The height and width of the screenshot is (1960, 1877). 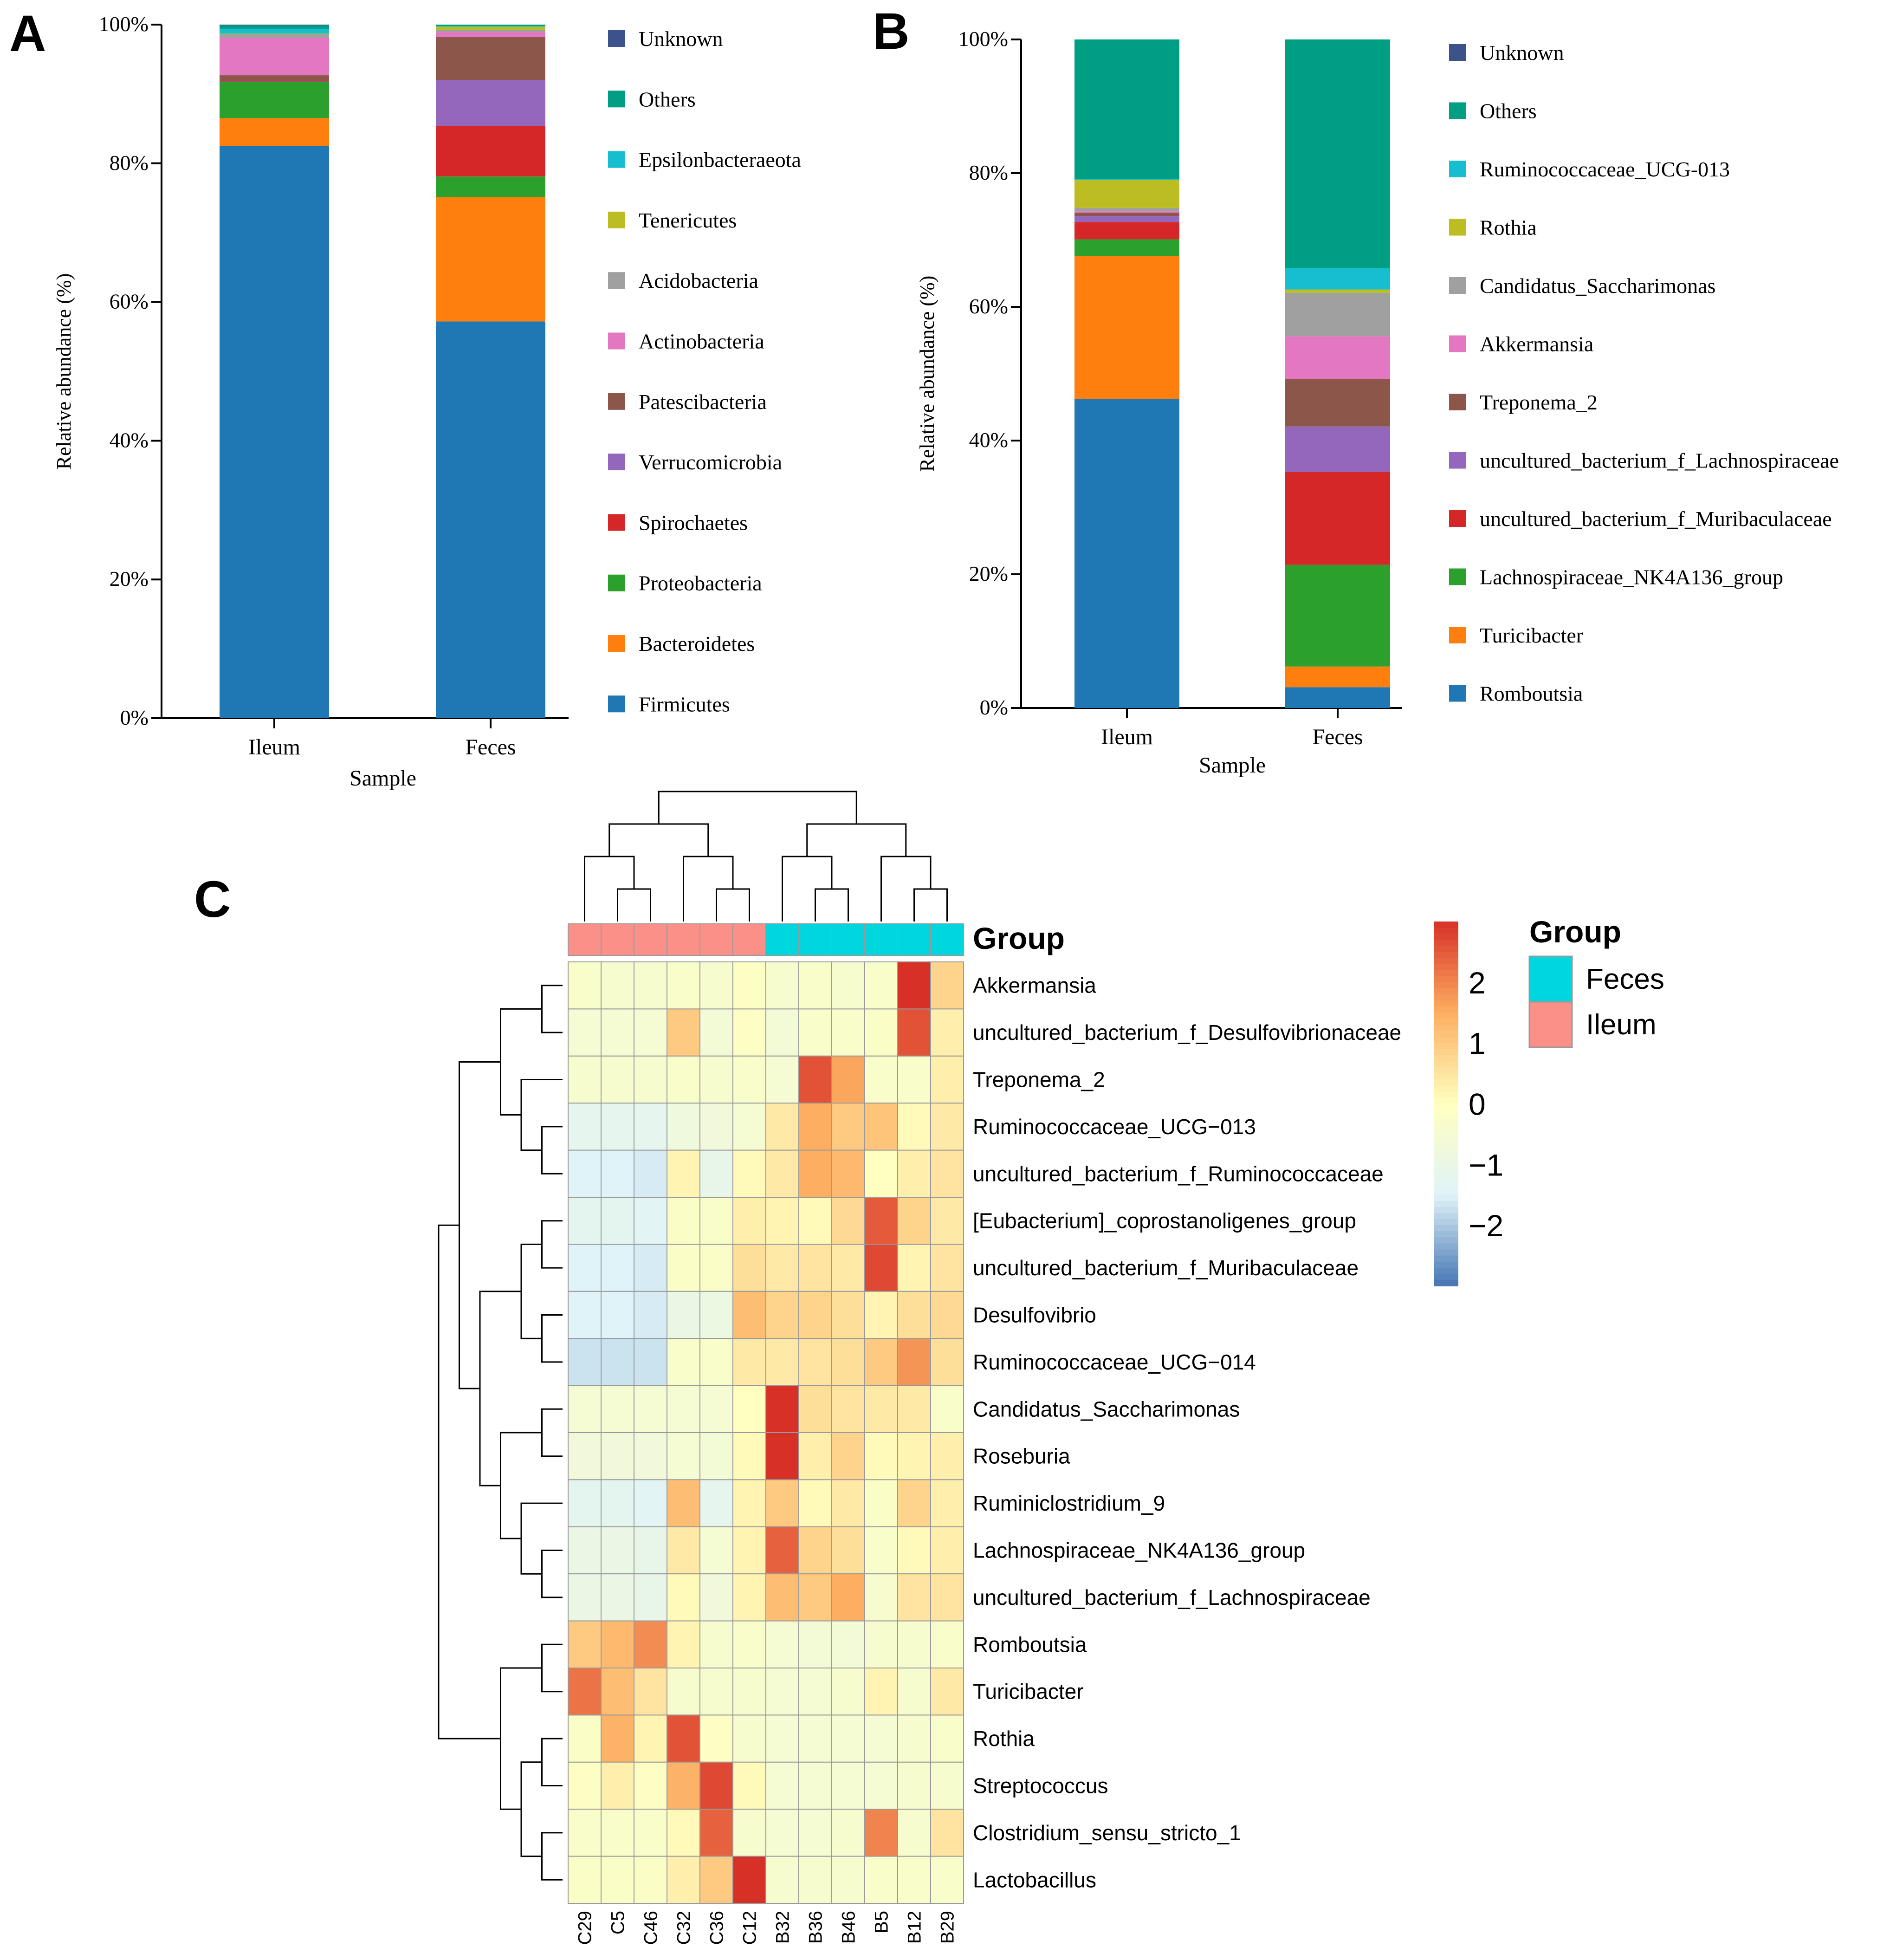 What do you see at coordinates (782, 1456) in the screenshot?
I see `heatmap-cell-roseburia-b32` at bounding box center [782, 1456].